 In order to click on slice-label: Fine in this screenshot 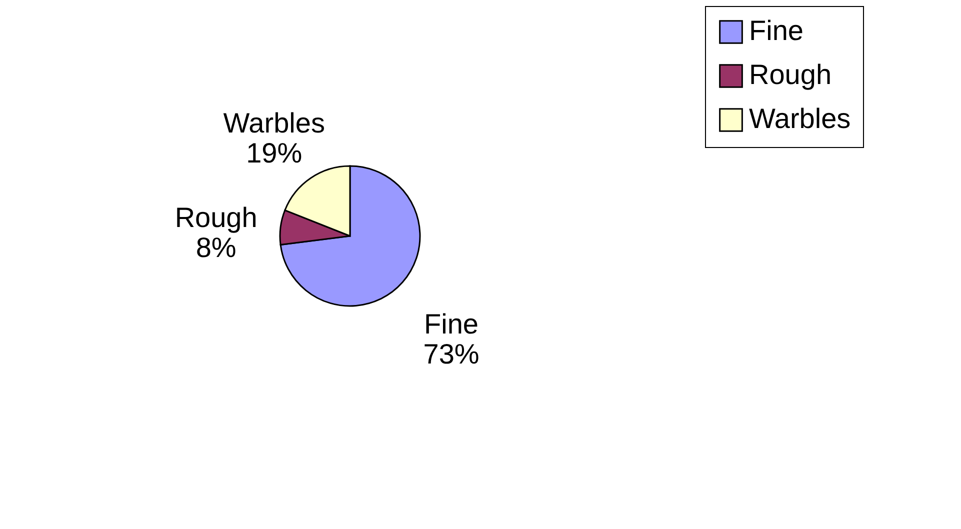, I will do `click(451, 324)`.